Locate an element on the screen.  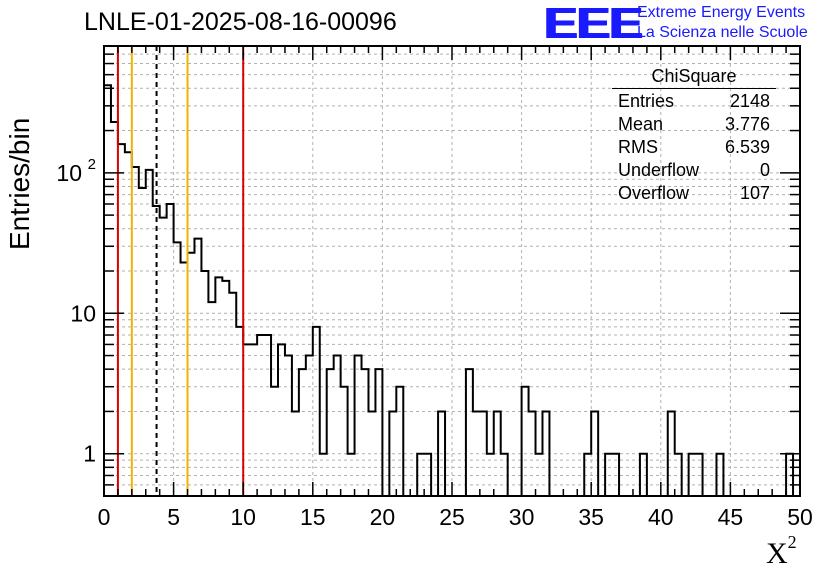
stats-value: 2148 is located at coordinates (749, 101).